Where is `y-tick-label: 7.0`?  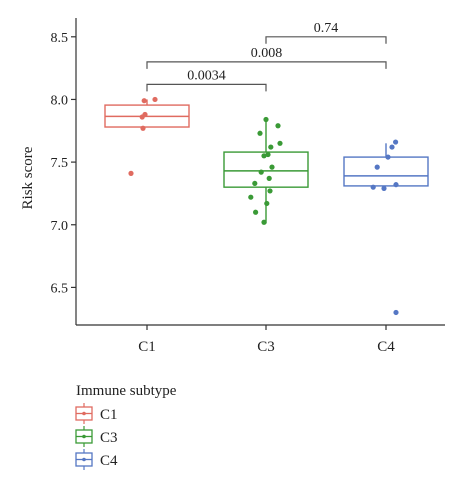
y-tick-label: 7.0 is located at coordinates (60, 226).